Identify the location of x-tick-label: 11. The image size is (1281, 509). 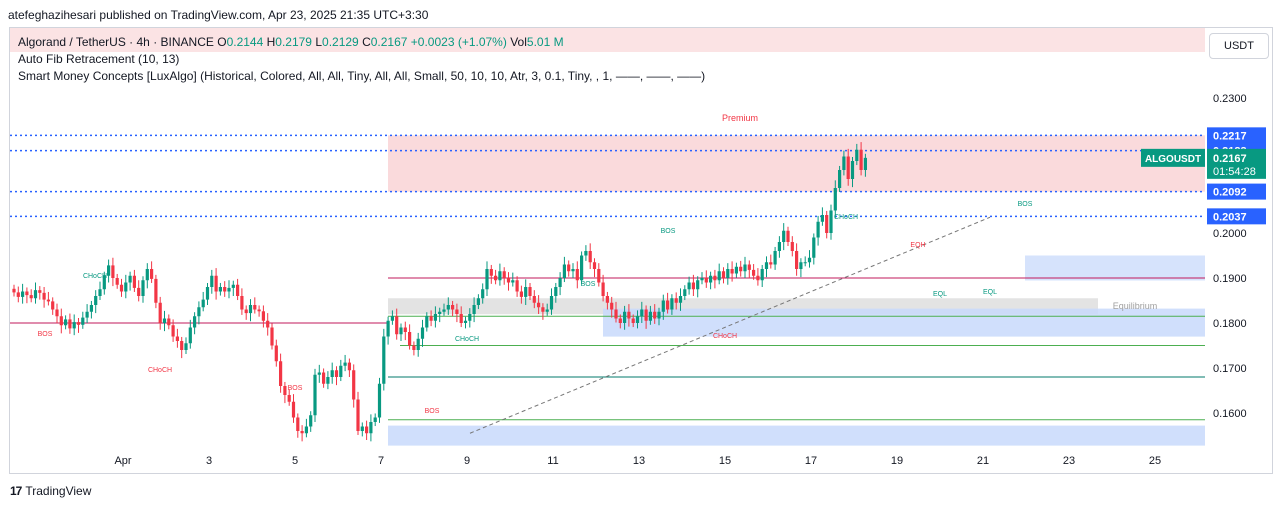
(552, 461).